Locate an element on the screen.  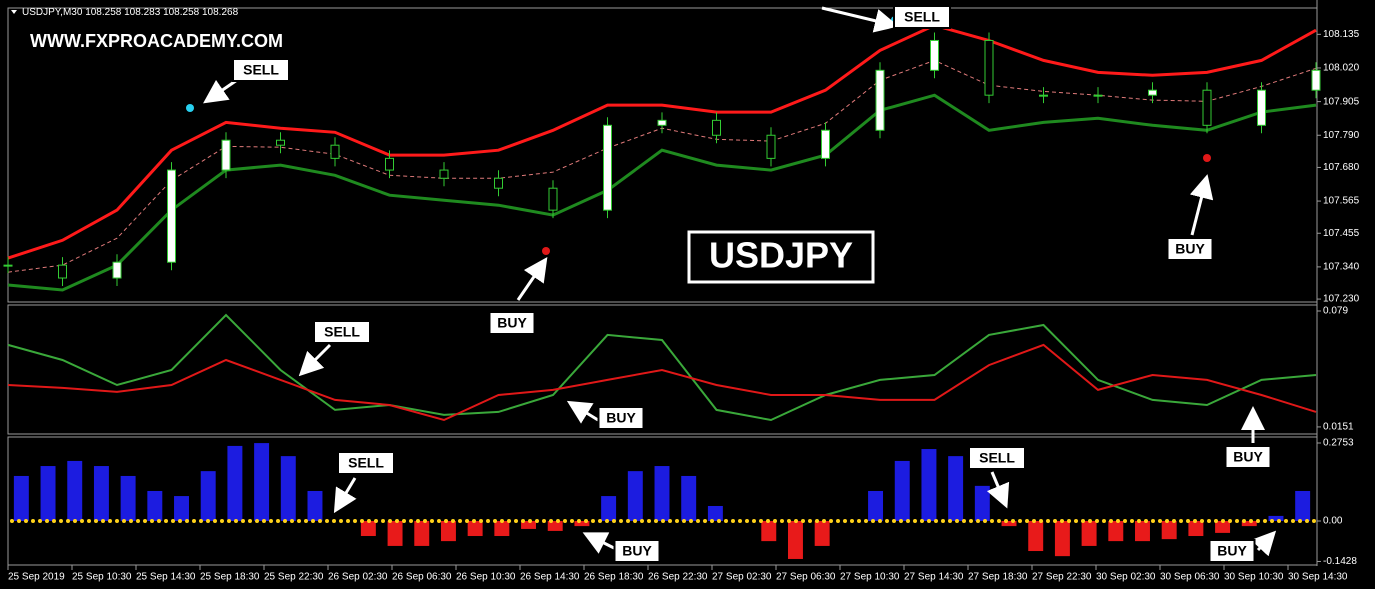
x-tick-label: 25 Sep 10:30 is located at coordinates (102, 577).